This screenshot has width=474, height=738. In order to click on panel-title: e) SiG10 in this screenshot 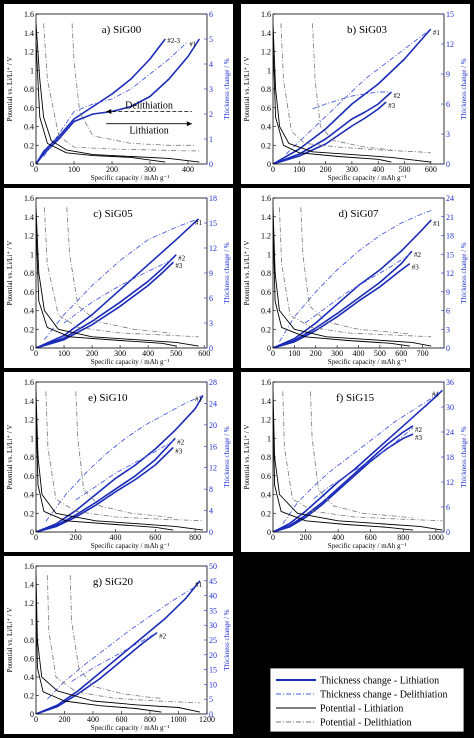, I will do `click(108, 398)`.